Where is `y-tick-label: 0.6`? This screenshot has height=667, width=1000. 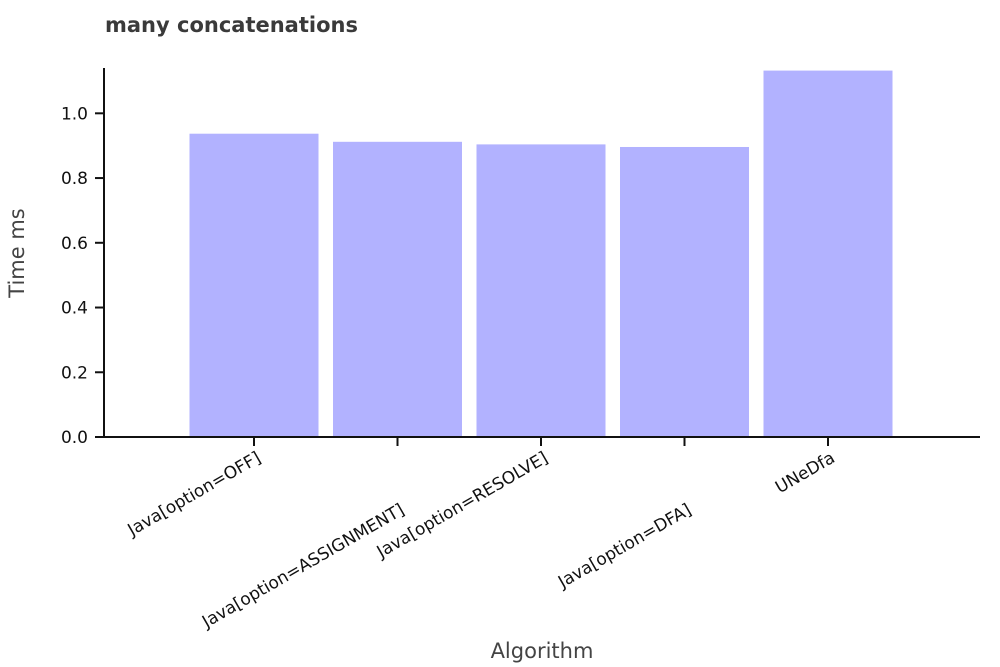 y-tick-label: 0.6 is located at coordinates (74, 244).